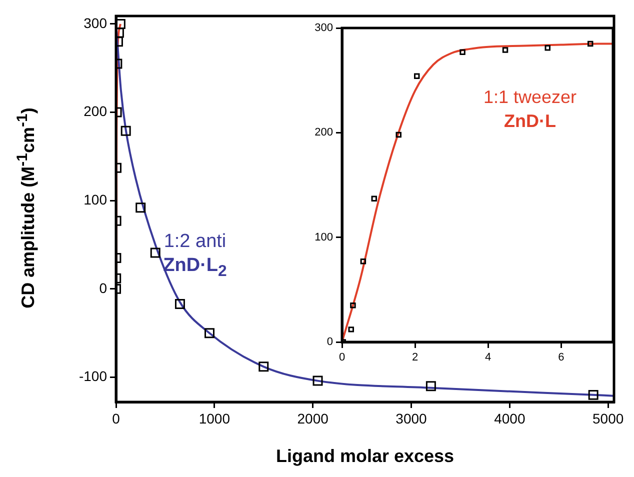 Image resolution: width=634 pixels, height=477 pixels. Describe the element at coordinates (608, 418) in the screenshot. I see `x-tick-label: 5000` at that location.